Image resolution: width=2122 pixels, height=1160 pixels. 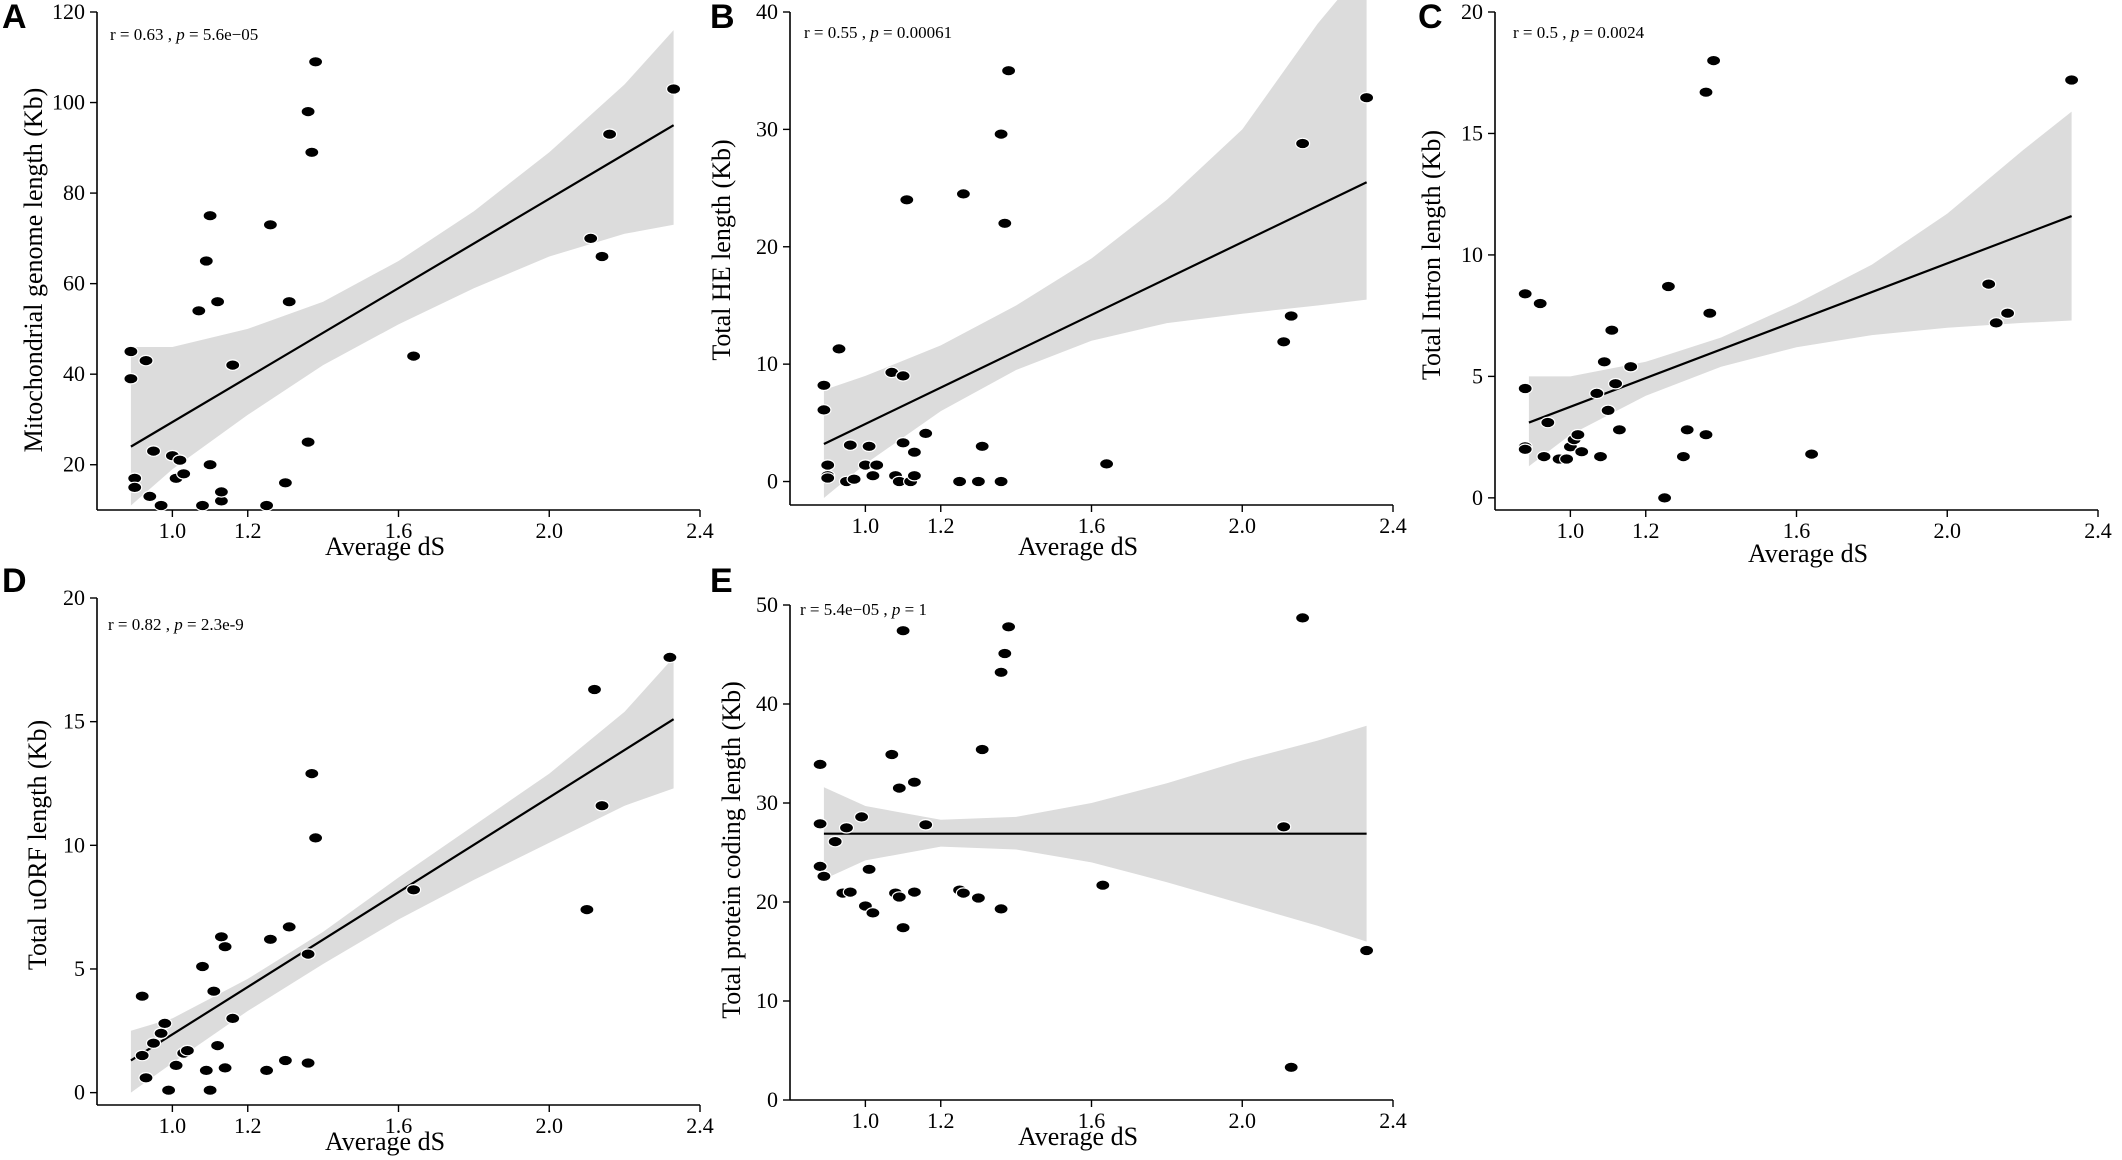 I want to click on plot-area-b: 1.0 1.2 1.6 2.0 2.4 0 10 20 30 40, so click(x=1081, y=269).